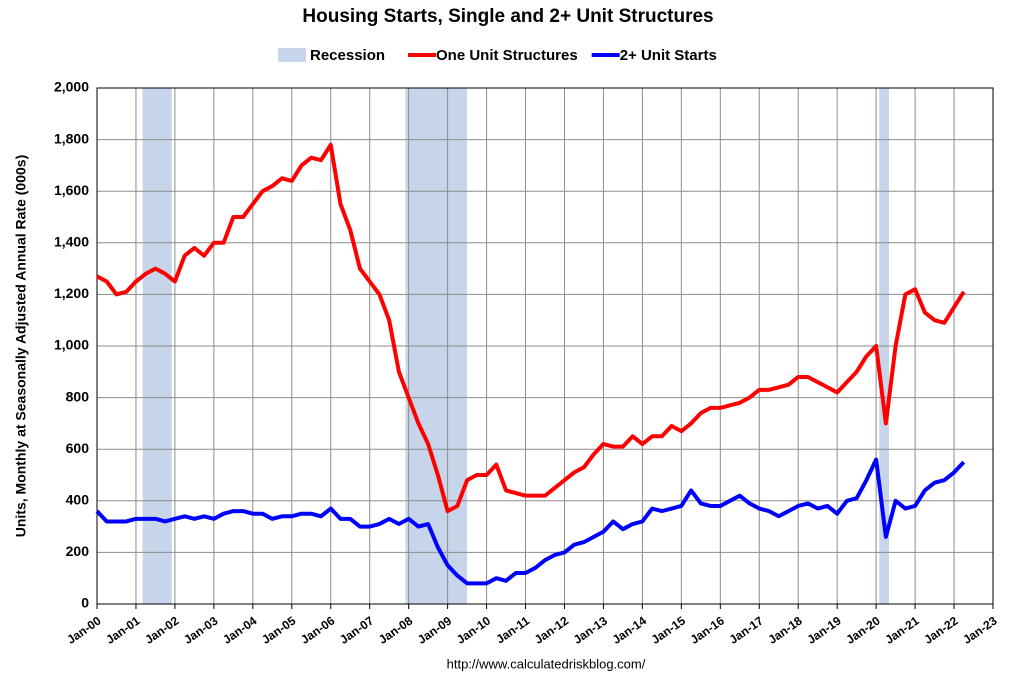 The image size is (1013, 685). Describe the element at coordinates (862, 629) in the screenshot. I see `x-tick-label: Jan-20` at that location.